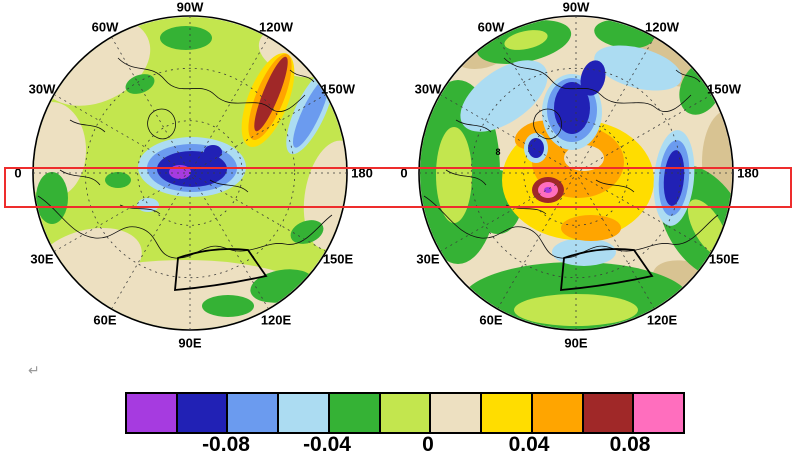 Image resolution: width=800 pixels, height=470 pixels. What do you see at coordinates (498, 152) in the screenshot?
I see `contour-label: 8` at bounding box center [498, 152].